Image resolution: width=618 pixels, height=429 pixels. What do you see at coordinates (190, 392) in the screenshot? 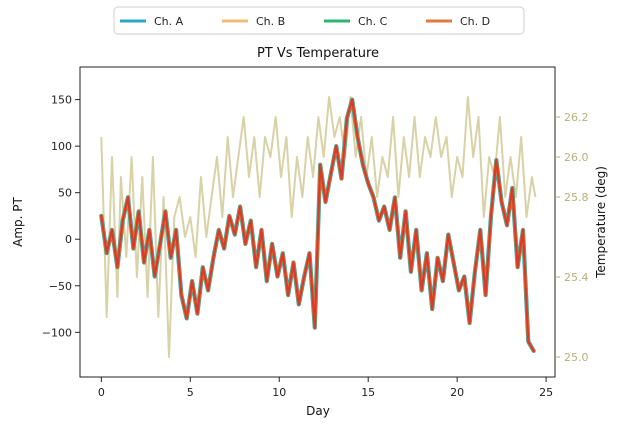
I see `x-tick-label: 5` at bounding box center [190, 392].